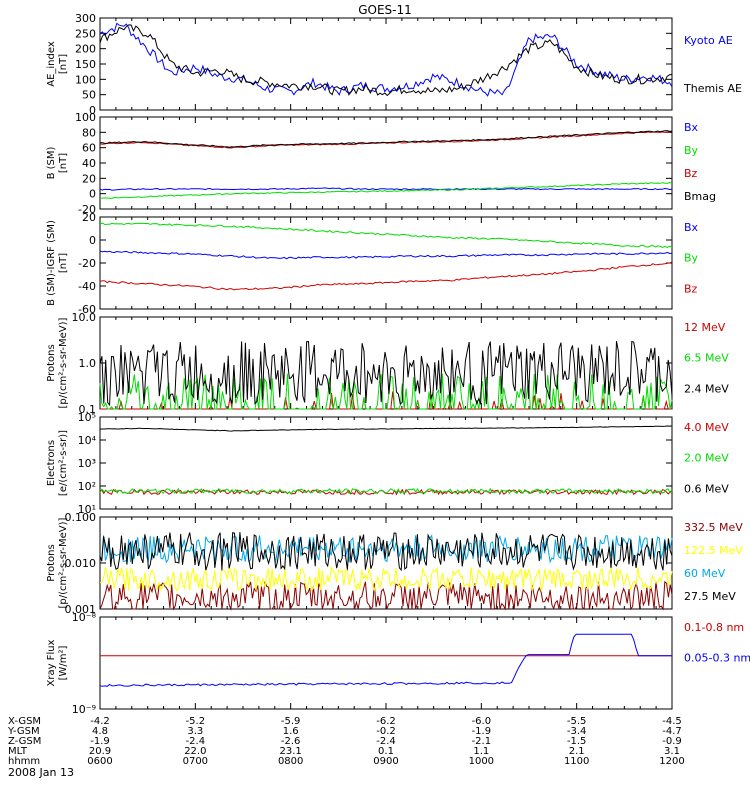  I want to click on orbit-value: -4.2, so click(100, 721).